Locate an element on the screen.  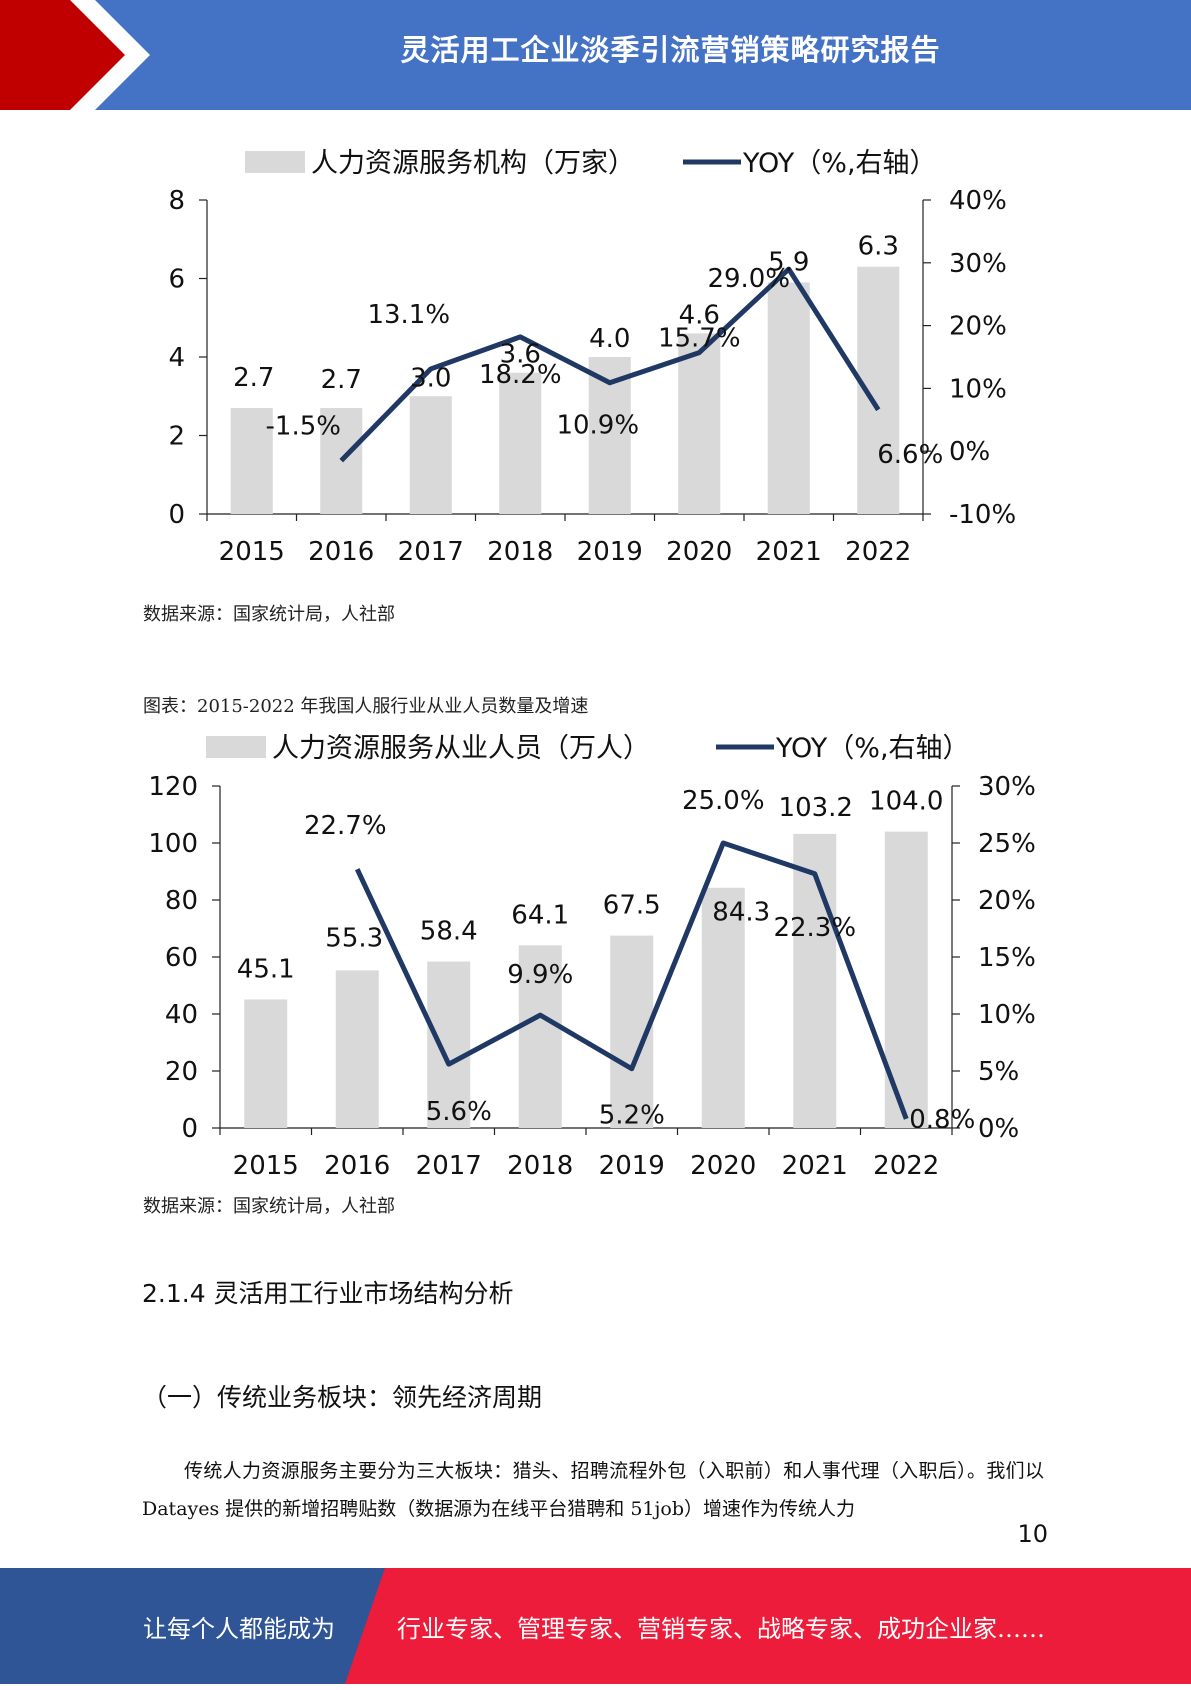
left-axis-tick-label: 2 is located at coordinates (176, 437).